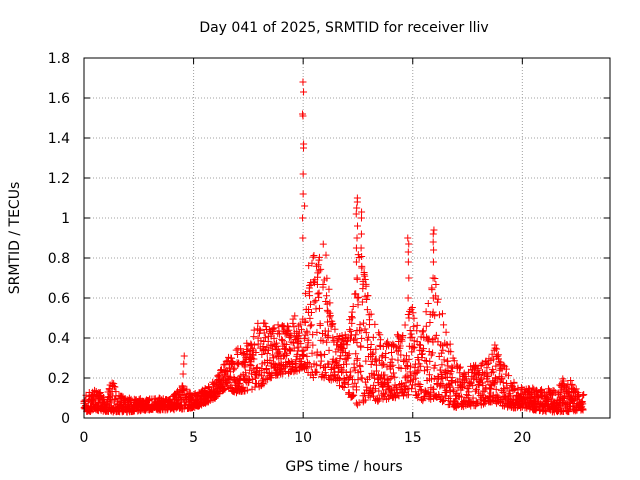  What do you see at coordinates (84, 438) in the screenshot?
I see `x-tick-label: 0` at bounding box center [84, 438].